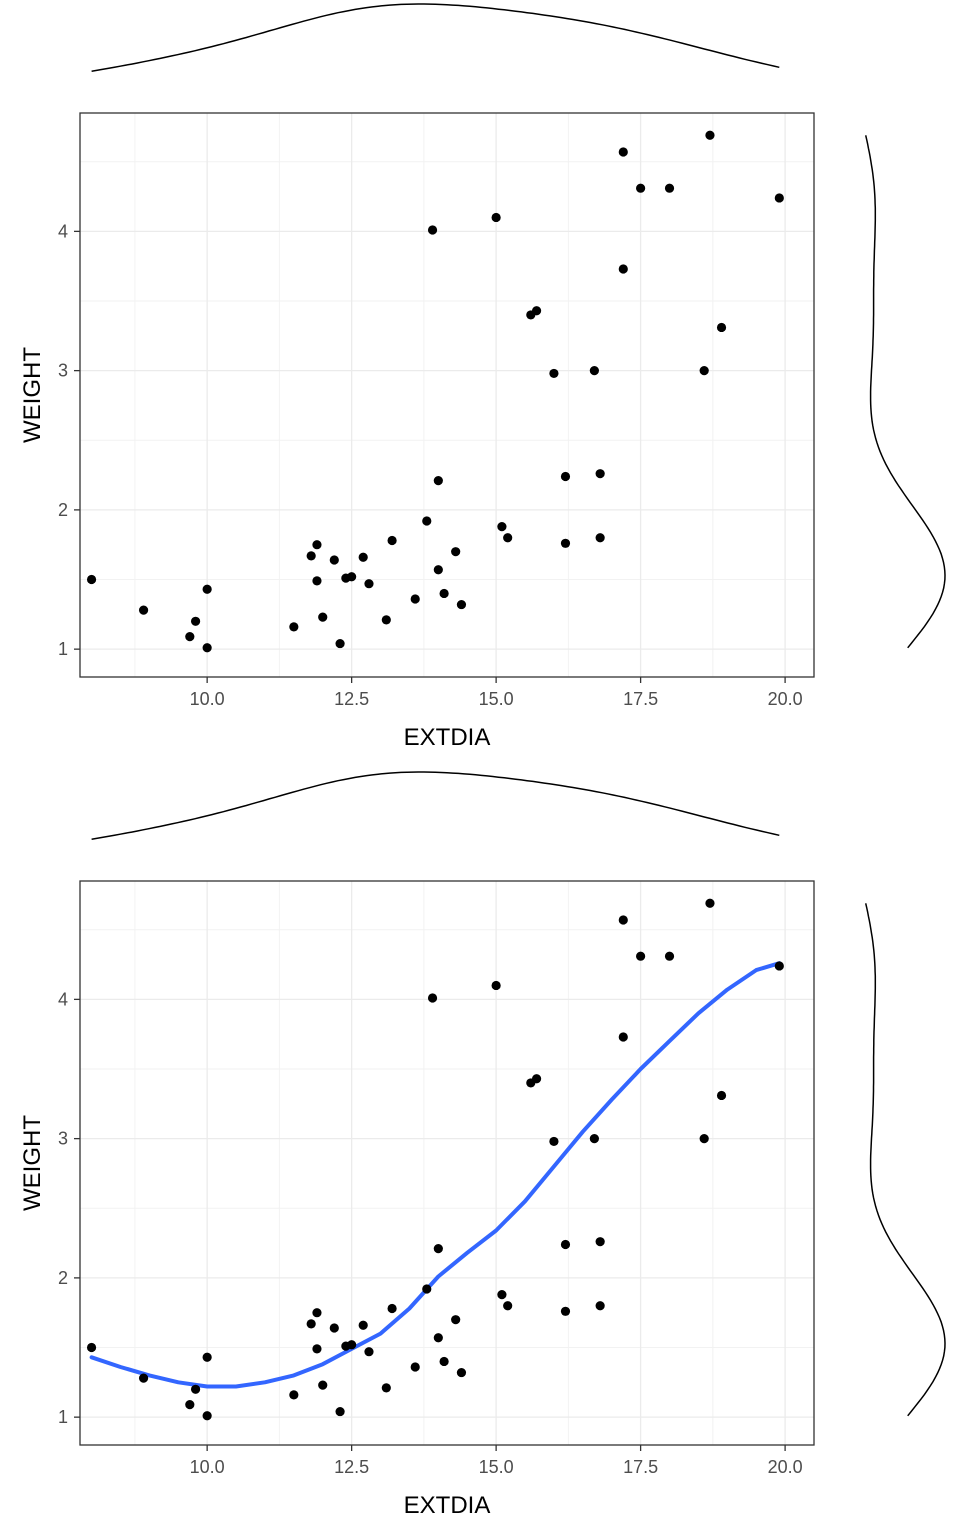 The image size is (960, 1536). I want to click on y-tick-label: 4, so click(63, 999).